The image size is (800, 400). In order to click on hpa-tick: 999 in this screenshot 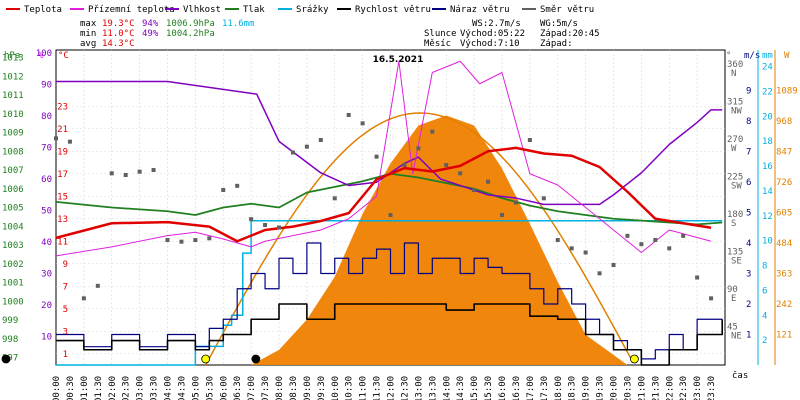, I will do `click(10, 321)`.